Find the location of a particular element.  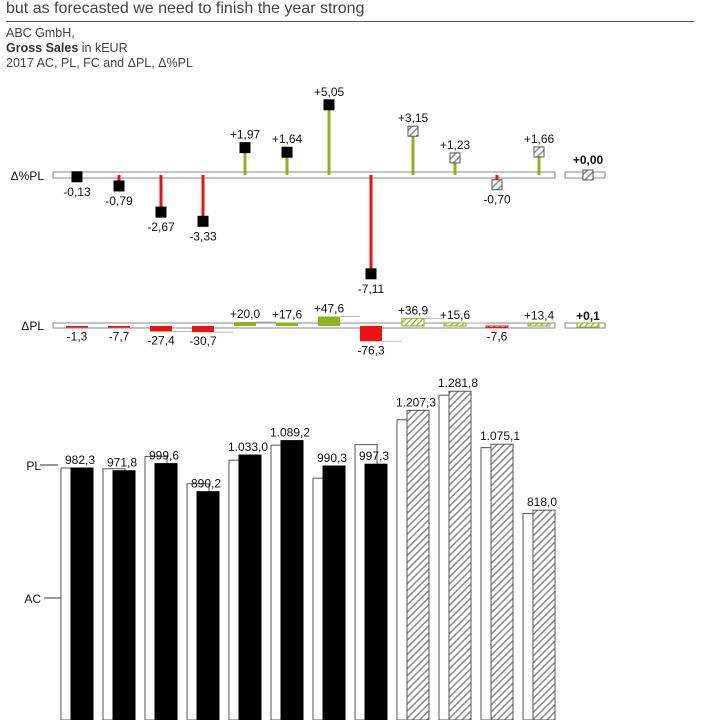

delta-value-label: +15,6 is located at coordinates (455, 315).